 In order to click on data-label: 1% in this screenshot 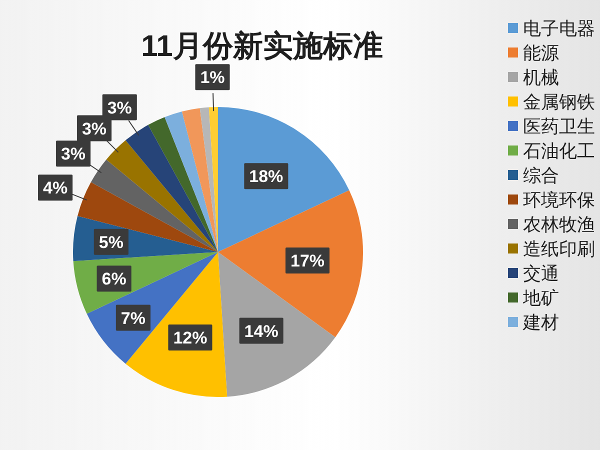, I will do `click(212, 78)`.